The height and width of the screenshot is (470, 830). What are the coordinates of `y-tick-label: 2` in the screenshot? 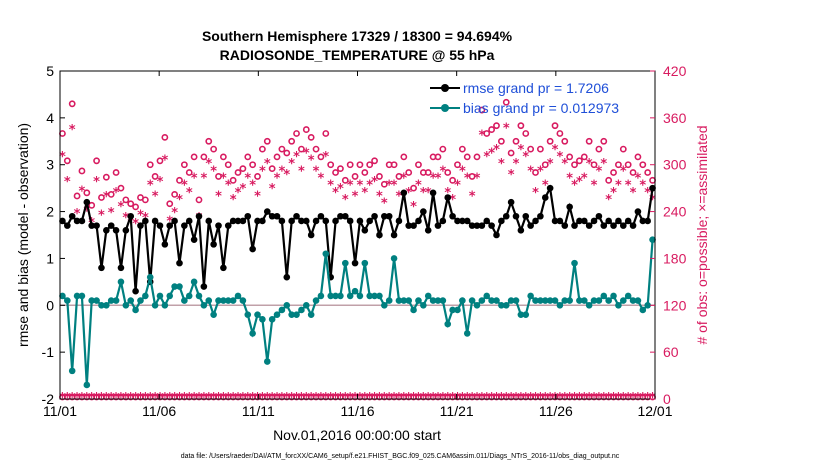 It's located at (50, 212).